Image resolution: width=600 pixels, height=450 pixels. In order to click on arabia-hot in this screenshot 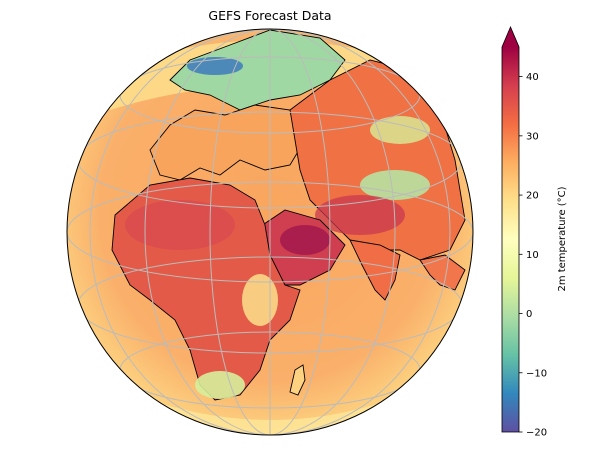, I will do `click(305, 240)`.